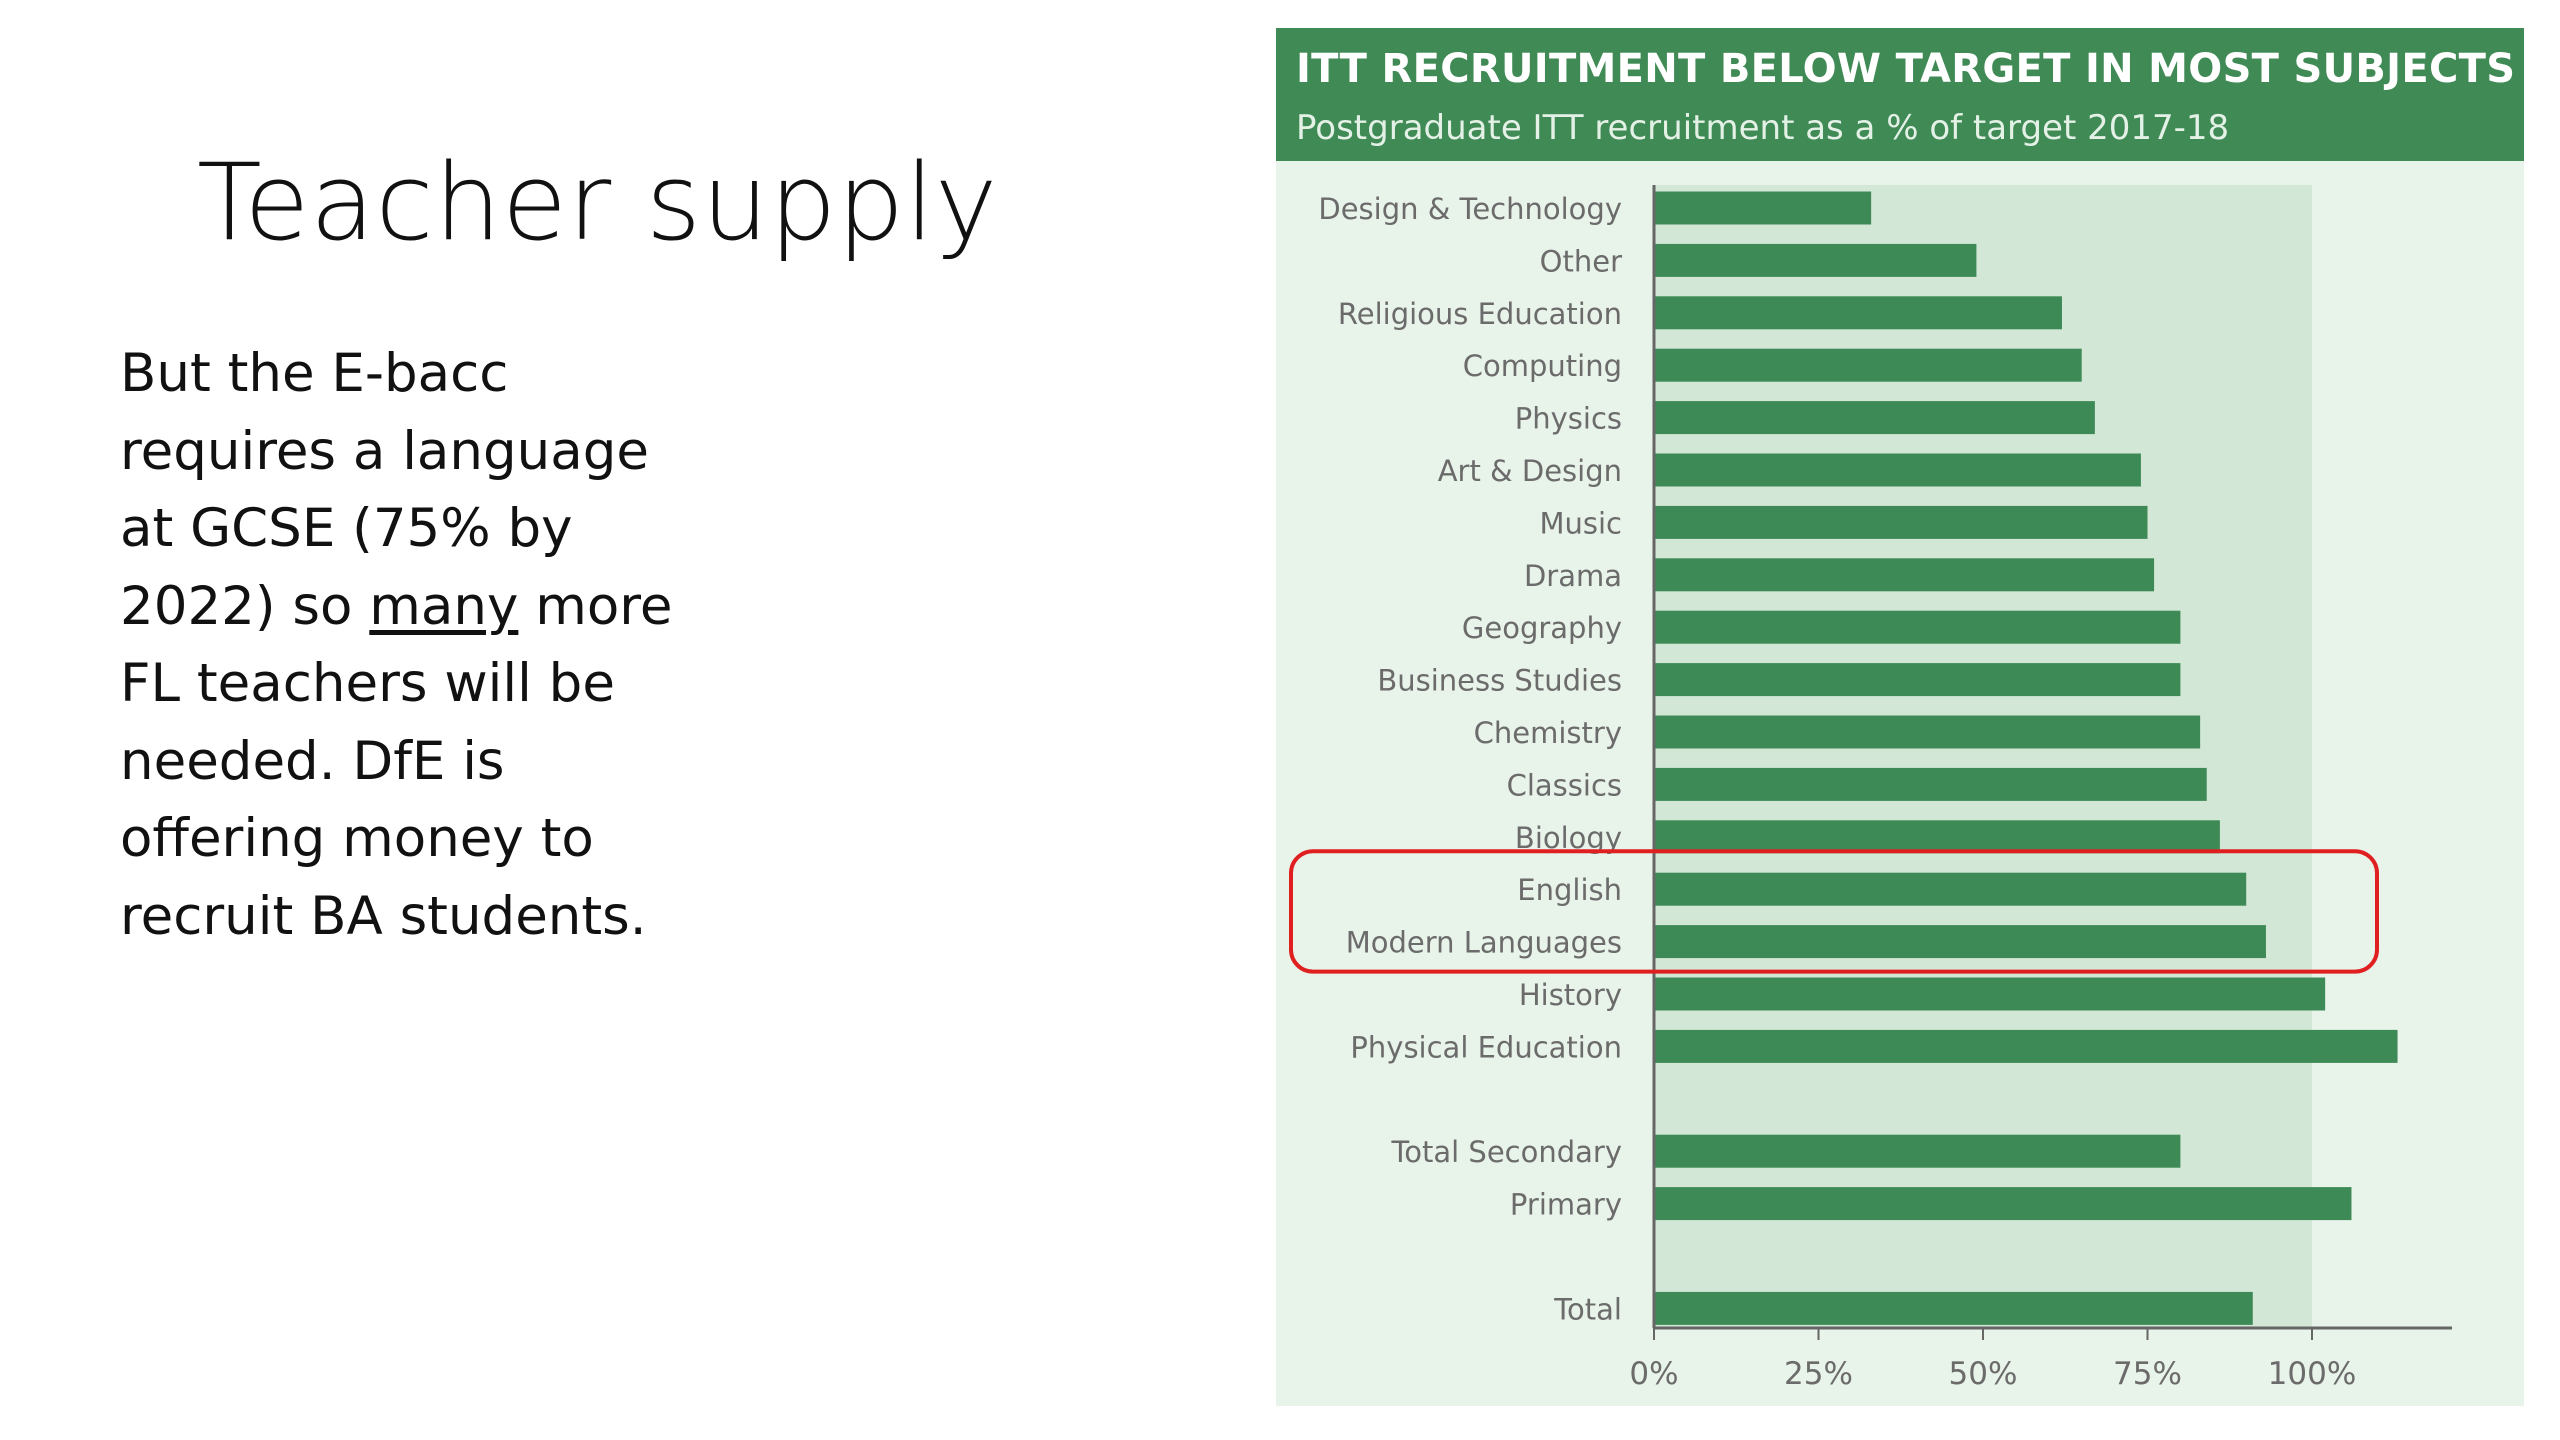 The width and height of the screenshot is (2560, 1440). What do you see at coordinates (1484, 943) in the screenshot?
I see `category-label: Modern Languages` at bounding box center [1484, 943].